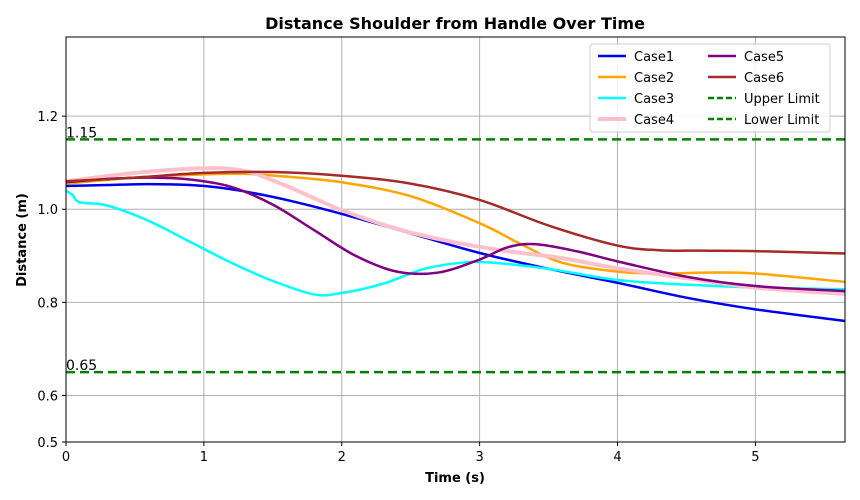  I want to click on x-tick-label: 0, so click(66, 457).